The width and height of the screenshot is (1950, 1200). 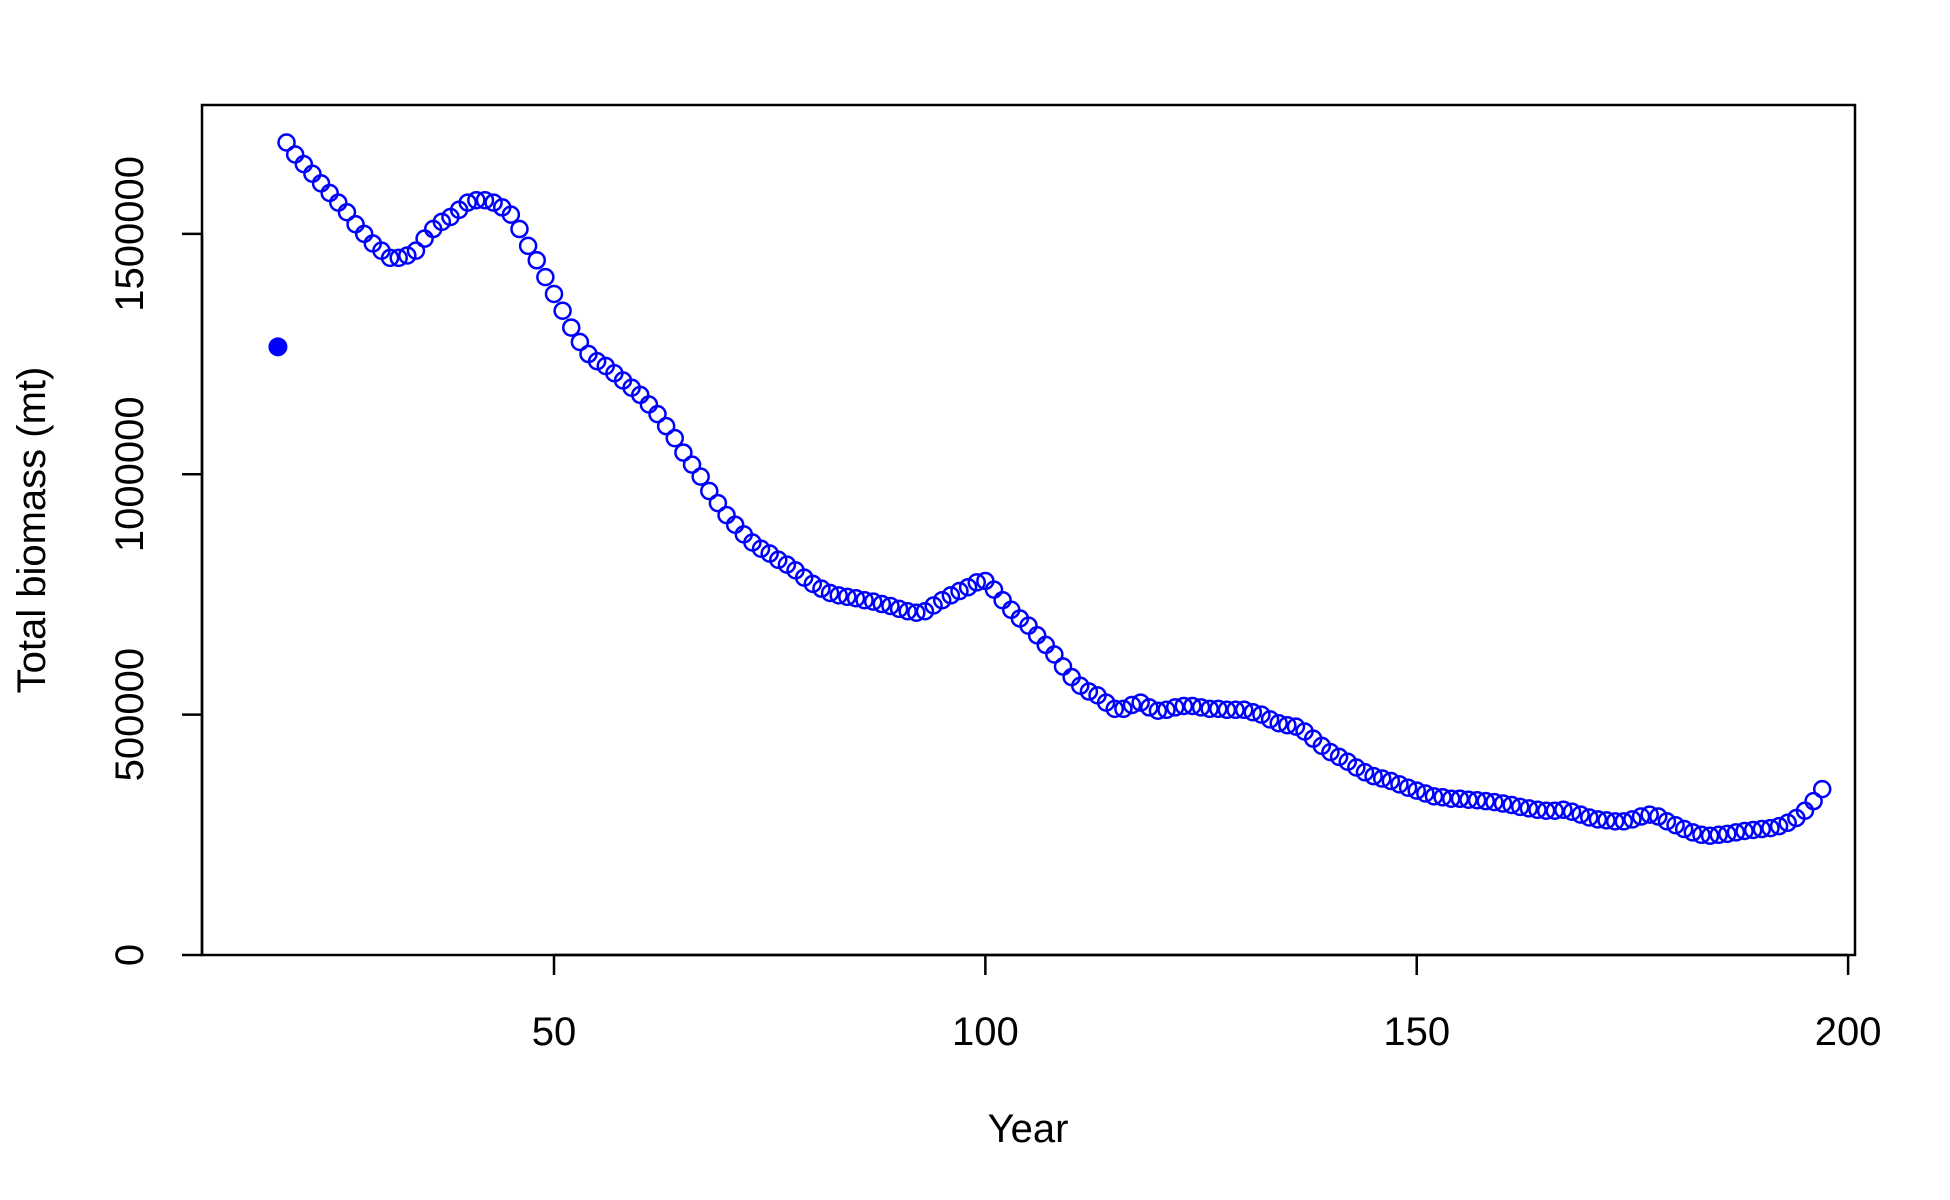 I want to click on x-tick-label: 50, so click(x=554, y=1032).